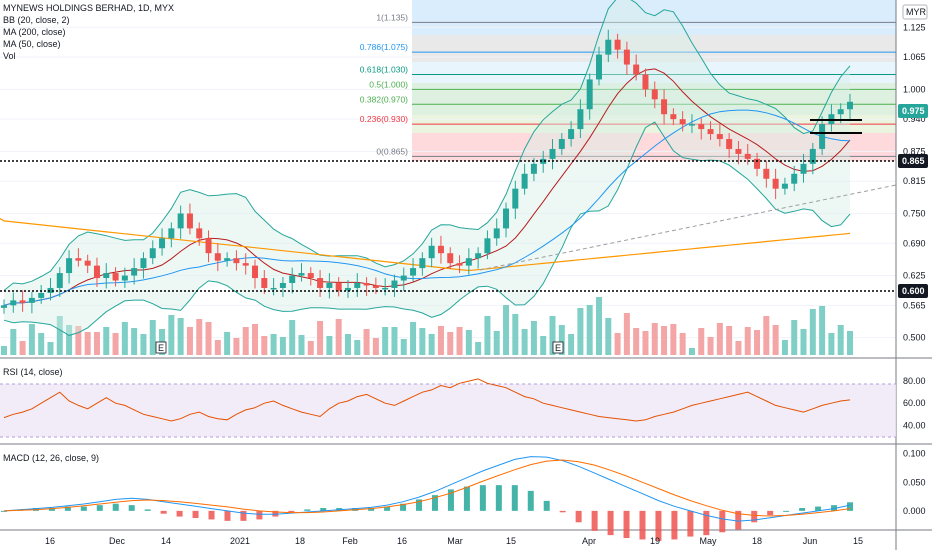  What do you see at coordinates (51, 458) in the screenshot?
I see `macd-legend: MACD (12, 26, close, 9)` at bounding box center [51, 458].